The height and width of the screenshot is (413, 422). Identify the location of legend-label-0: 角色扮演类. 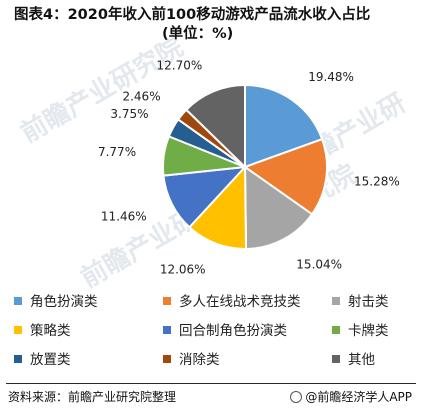
(64, 302).